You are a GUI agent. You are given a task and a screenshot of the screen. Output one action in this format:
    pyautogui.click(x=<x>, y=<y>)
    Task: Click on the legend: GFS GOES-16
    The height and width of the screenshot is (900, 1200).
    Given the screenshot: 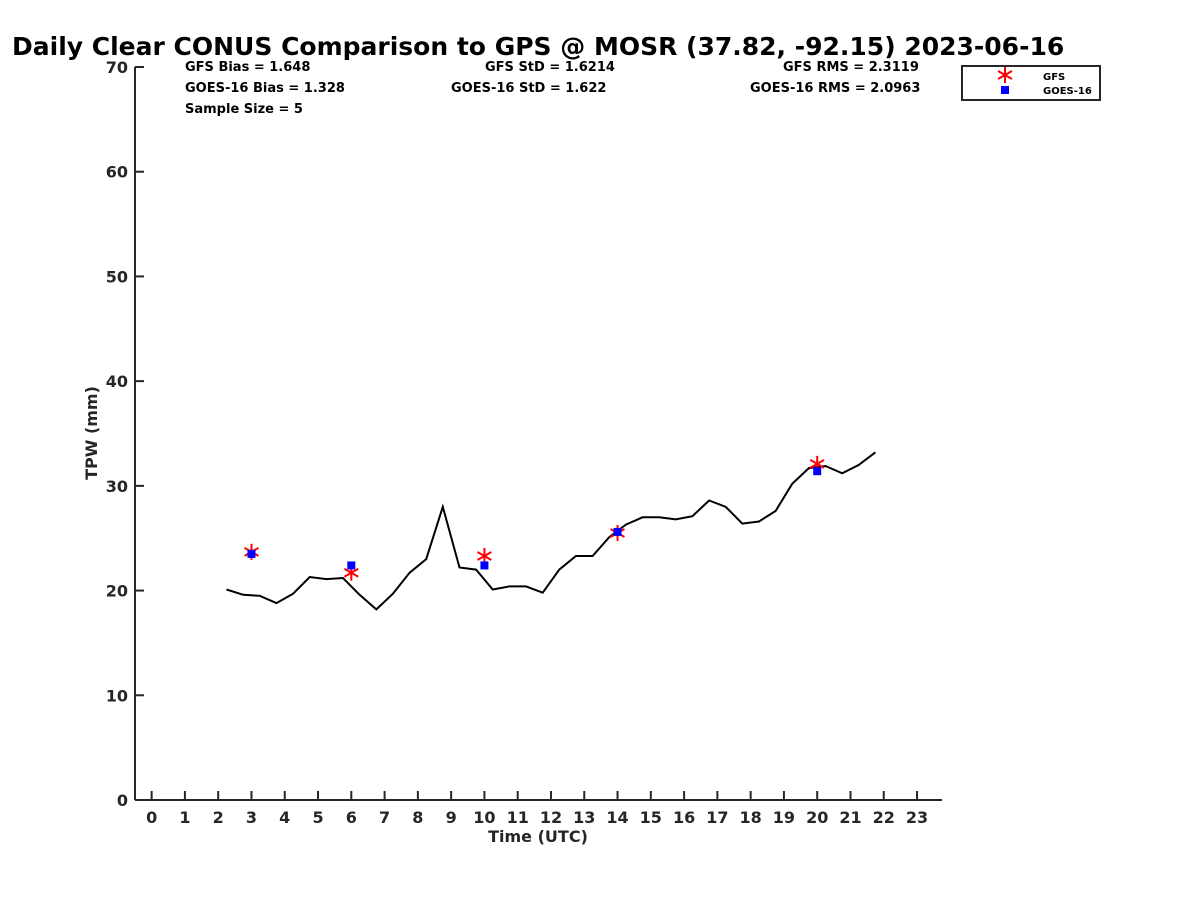 What is the action you would take?
    pyautogui.click(x=1031, y=83)
    